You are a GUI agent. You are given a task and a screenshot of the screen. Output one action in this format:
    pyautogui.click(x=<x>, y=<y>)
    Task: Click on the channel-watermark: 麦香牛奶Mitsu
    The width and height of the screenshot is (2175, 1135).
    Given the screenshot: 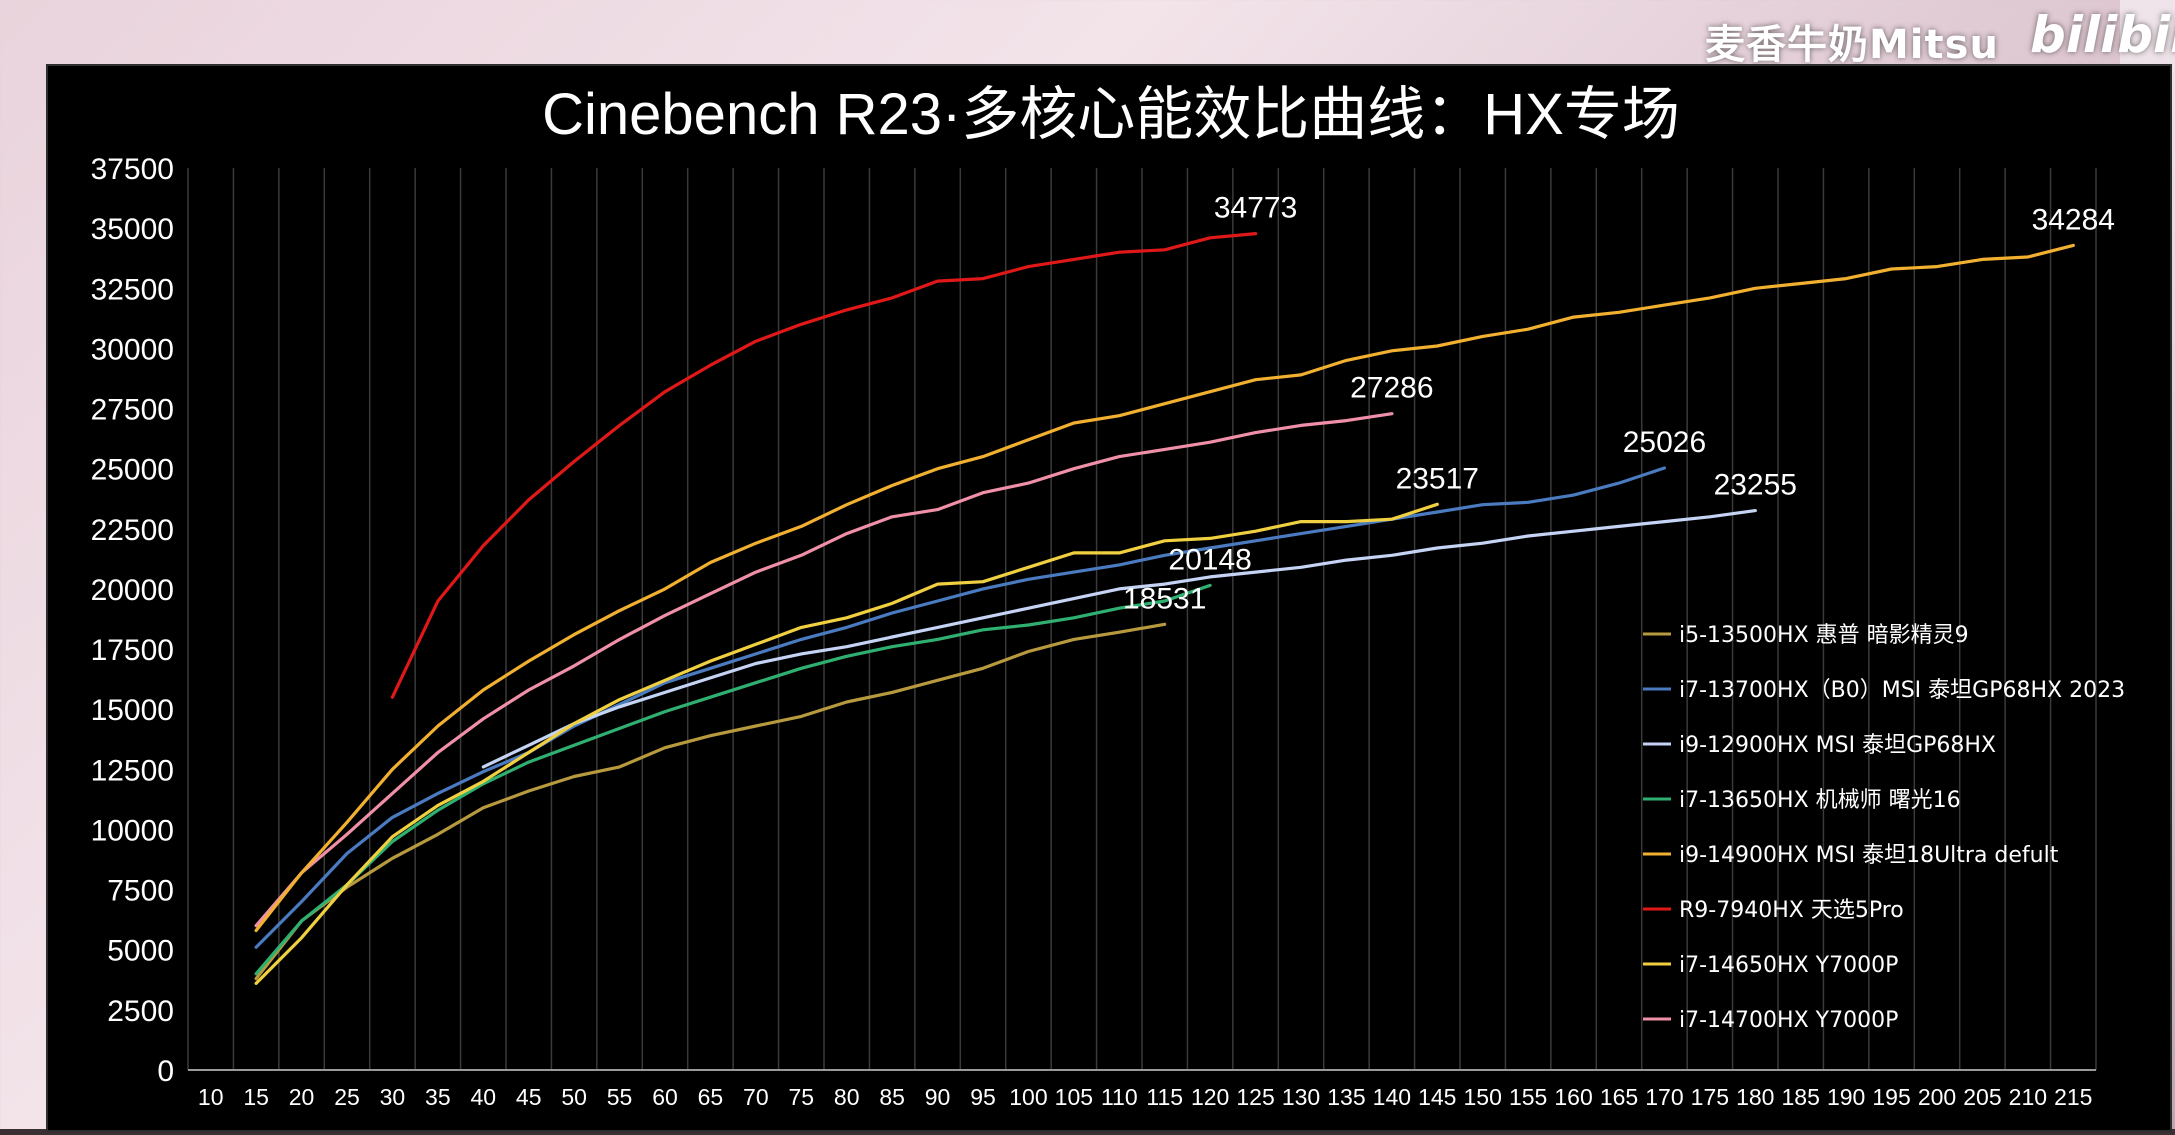 What is the action you would take?
    pyautogui.click(x=1852, y=45)
    